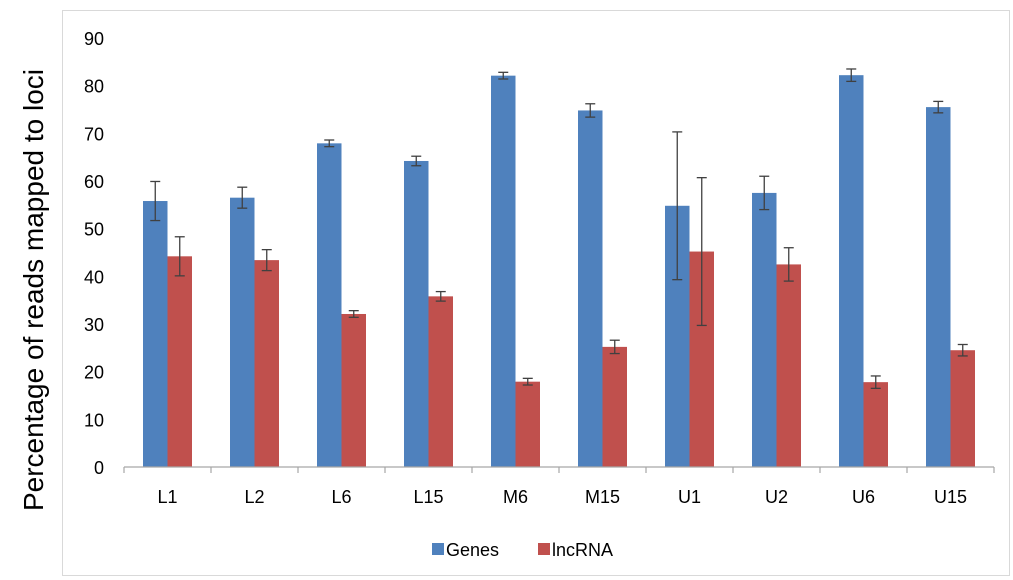  What do you see at coordinates (875, 424) in the screenshot?
I see `bar-lncrna-u6` at bounding box center [875, 424].